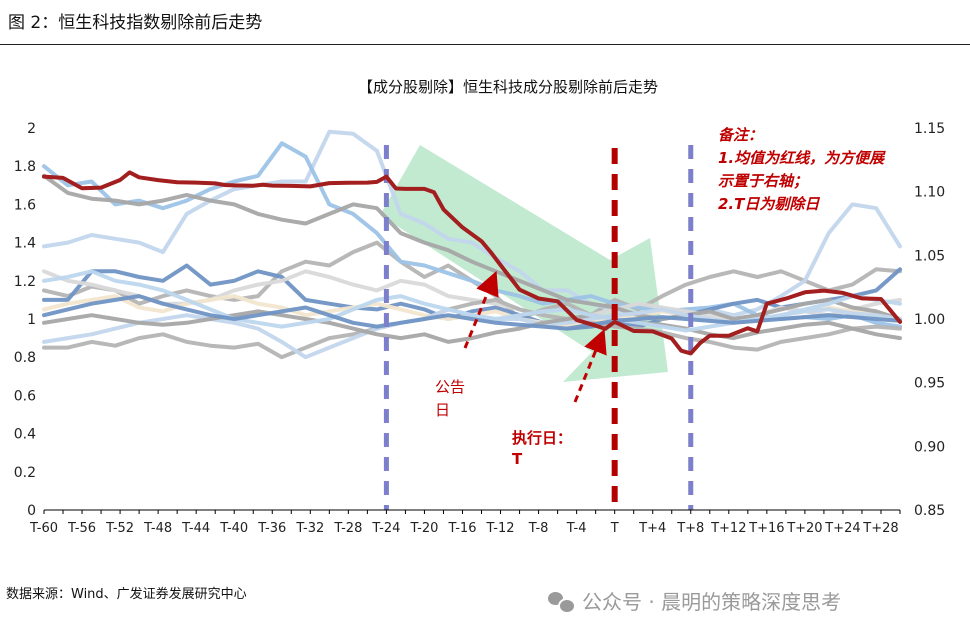 The height and width of the screenshot is (637, 970). Describe the element at coordinates (461, 528) in the screenshot. I see `x-tick-label: T-16` at that location.